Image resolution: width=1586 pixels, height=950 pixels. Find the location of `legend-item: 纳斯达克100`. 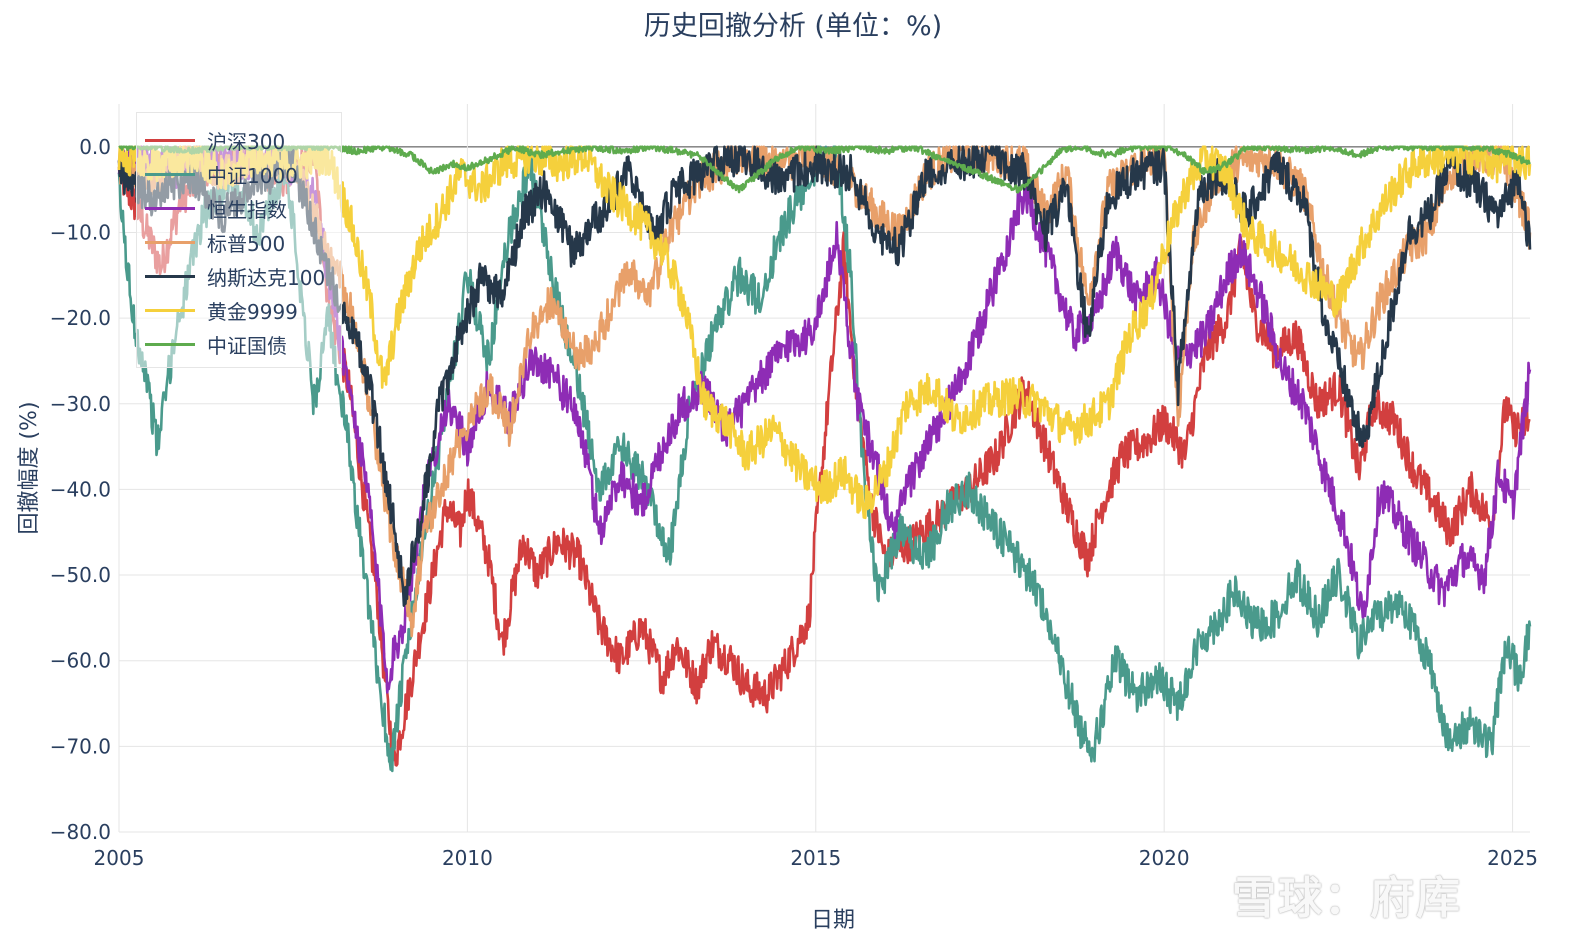

legend-item: 纳斯达克100 is located at coordinates (235, 276).